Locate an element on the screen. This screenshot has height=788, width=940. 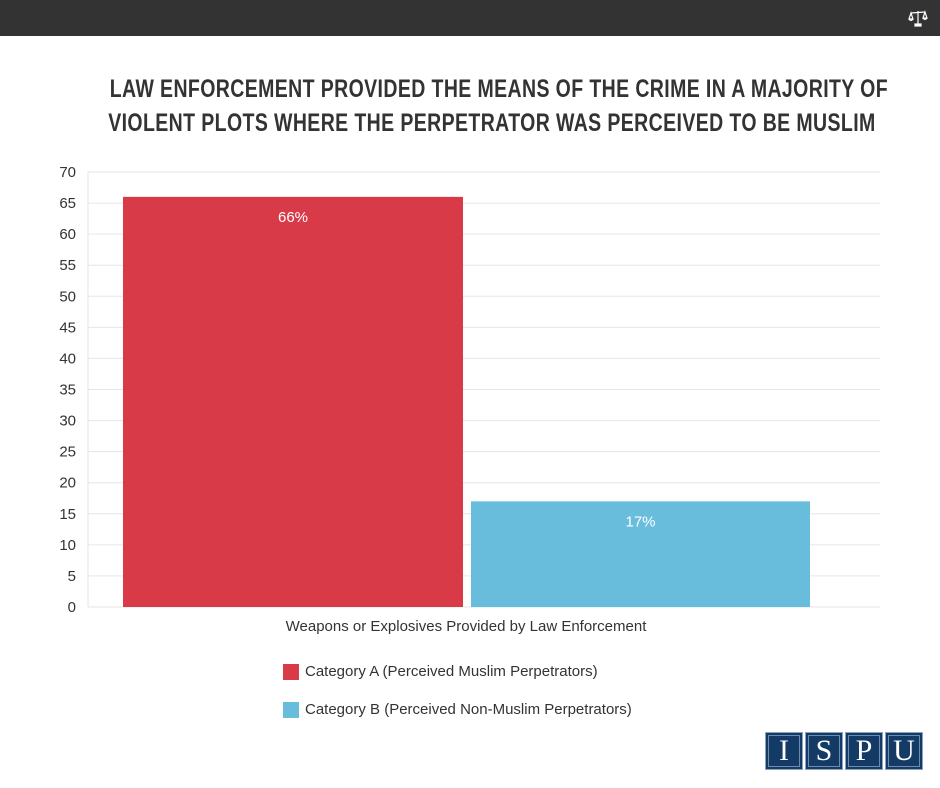
legend-swatch-b is located at coordinates (291, 709).